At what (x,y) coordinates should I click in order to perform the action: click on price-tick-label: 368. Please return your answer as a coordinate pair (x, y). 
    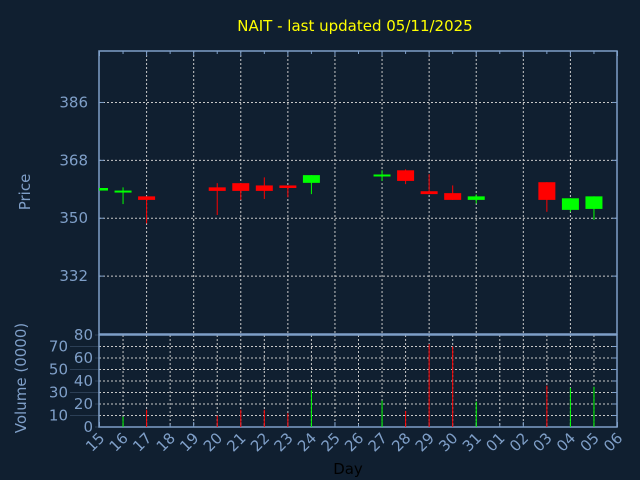
    Looking at the image, I should click on (73, 160).